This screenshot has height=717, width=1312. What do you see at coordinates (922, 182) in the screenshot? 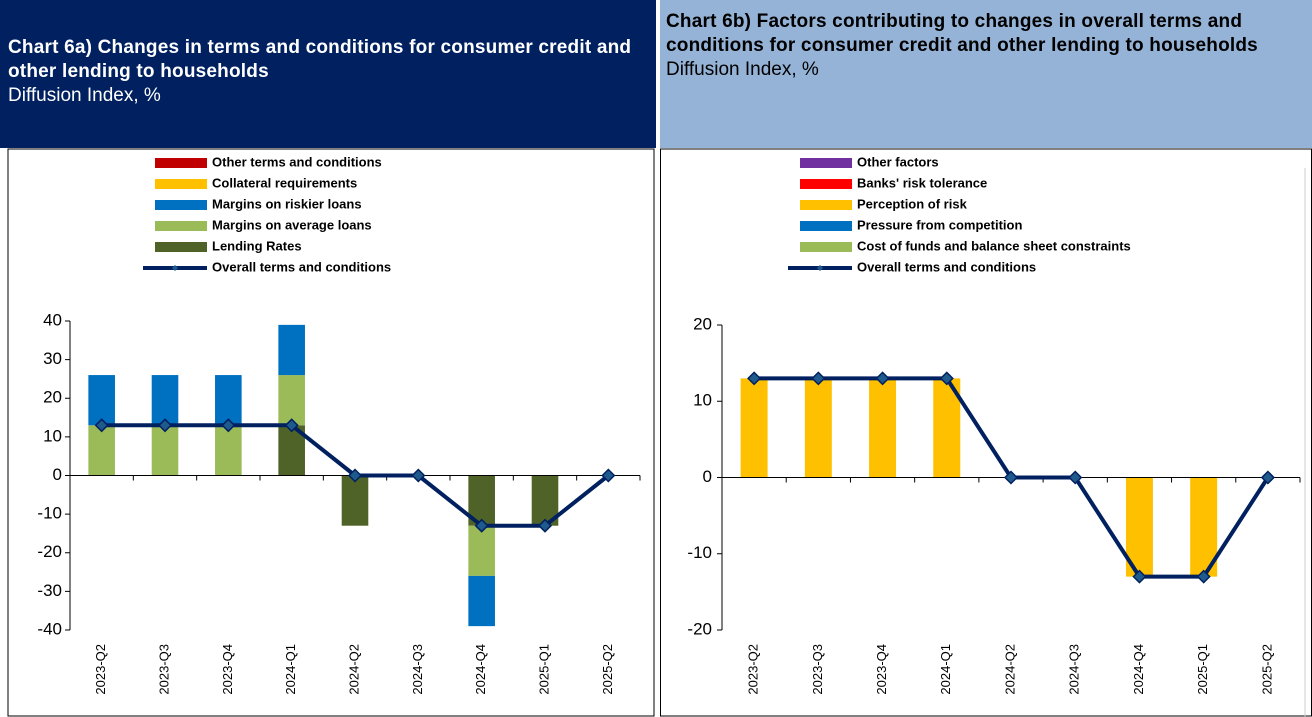
I see `legend-label: Banks' risk tolerance` at bounding box center [922, 182].